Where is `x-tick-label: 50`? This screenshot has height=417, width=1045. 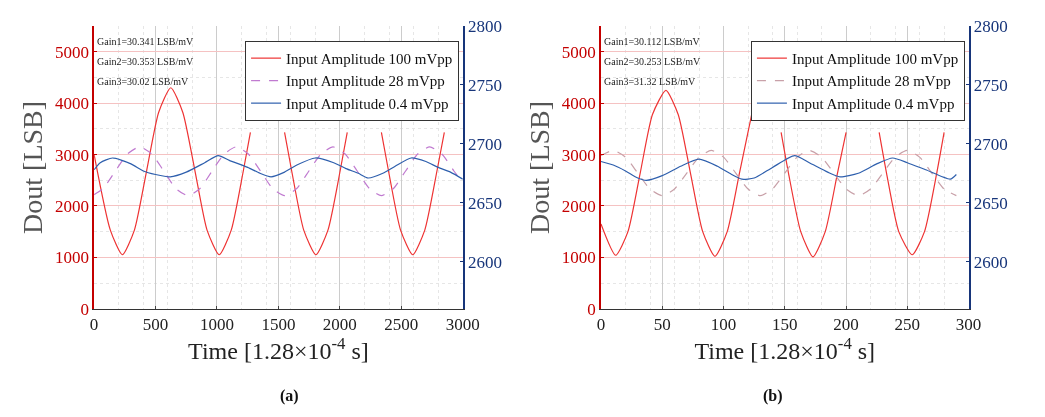 x-tick-label: 50 is located at coordinates (662, 325).